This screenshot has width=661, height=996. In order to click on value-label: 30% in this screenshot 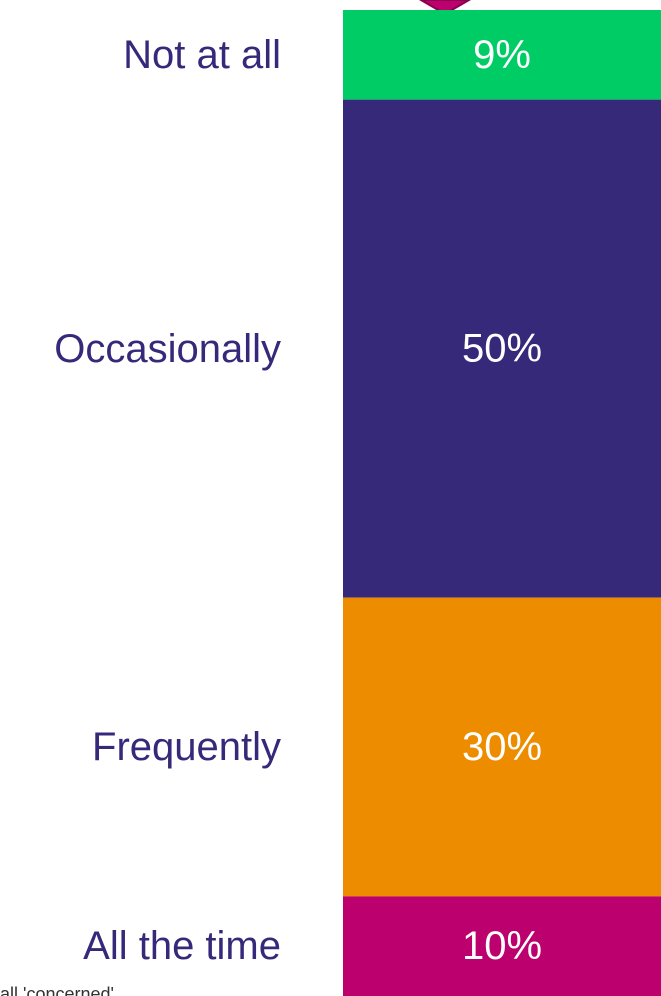, I will do `click(502, 747)`.